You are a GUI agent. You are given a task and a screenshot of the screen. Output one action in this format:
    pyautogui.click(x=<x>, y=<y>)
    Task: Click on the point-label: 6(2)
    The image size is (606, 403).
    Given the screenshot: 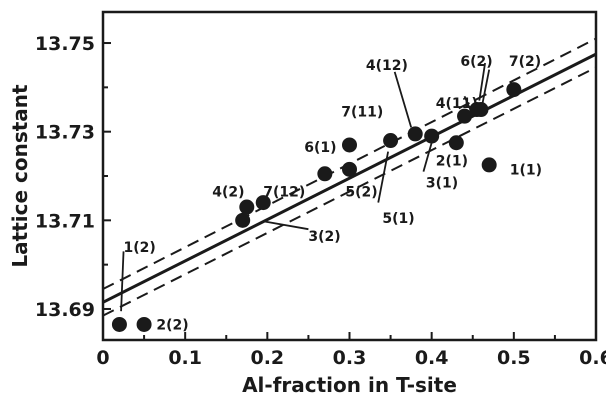 What is the action you would take?
    pyautogui.click(x=476, y=62)
    